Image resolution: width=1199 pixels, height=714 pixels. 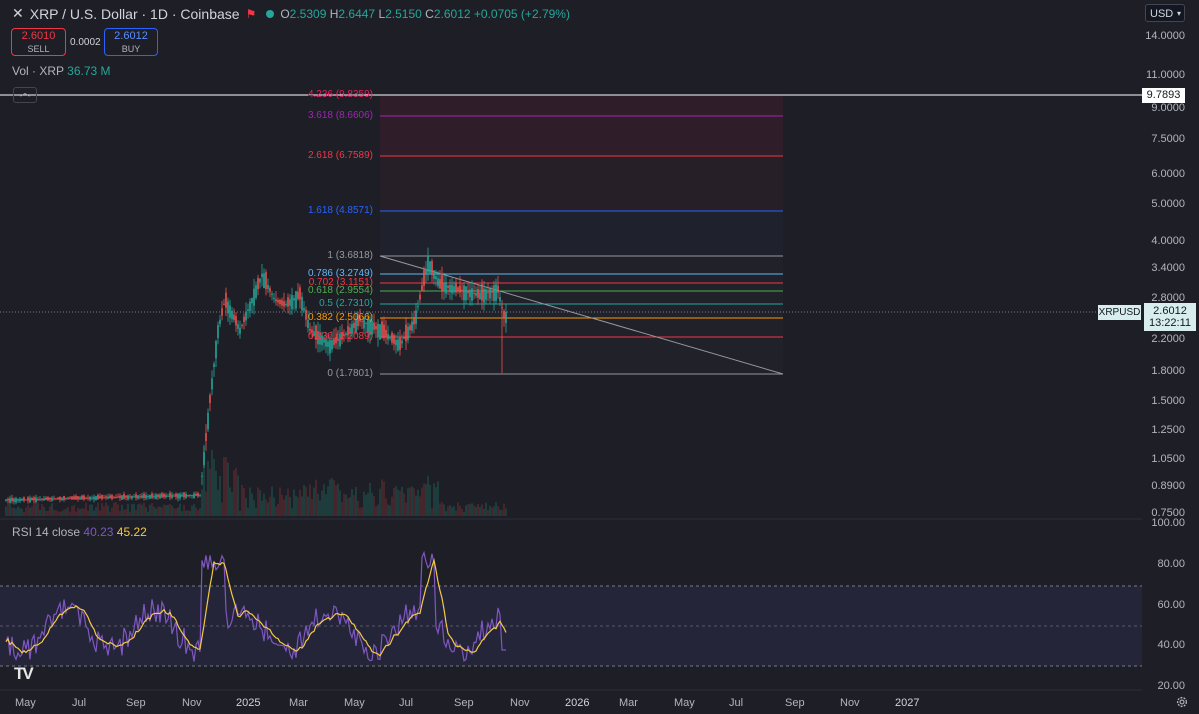 I want to click on fib-level-label: 1.618 (4.8571), so click(x=340, y=210).